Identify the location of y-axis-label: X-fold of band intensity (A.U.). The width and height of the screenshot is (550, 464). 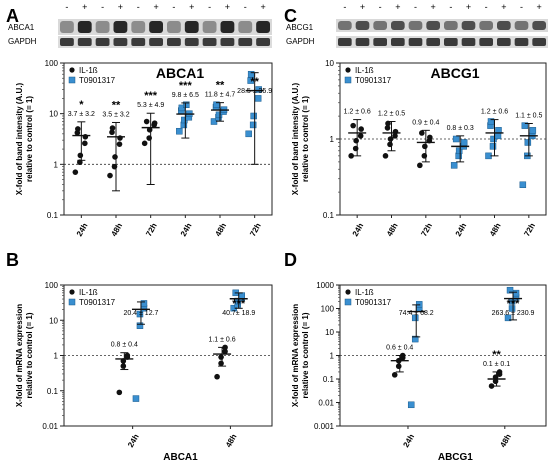
(295, 138).